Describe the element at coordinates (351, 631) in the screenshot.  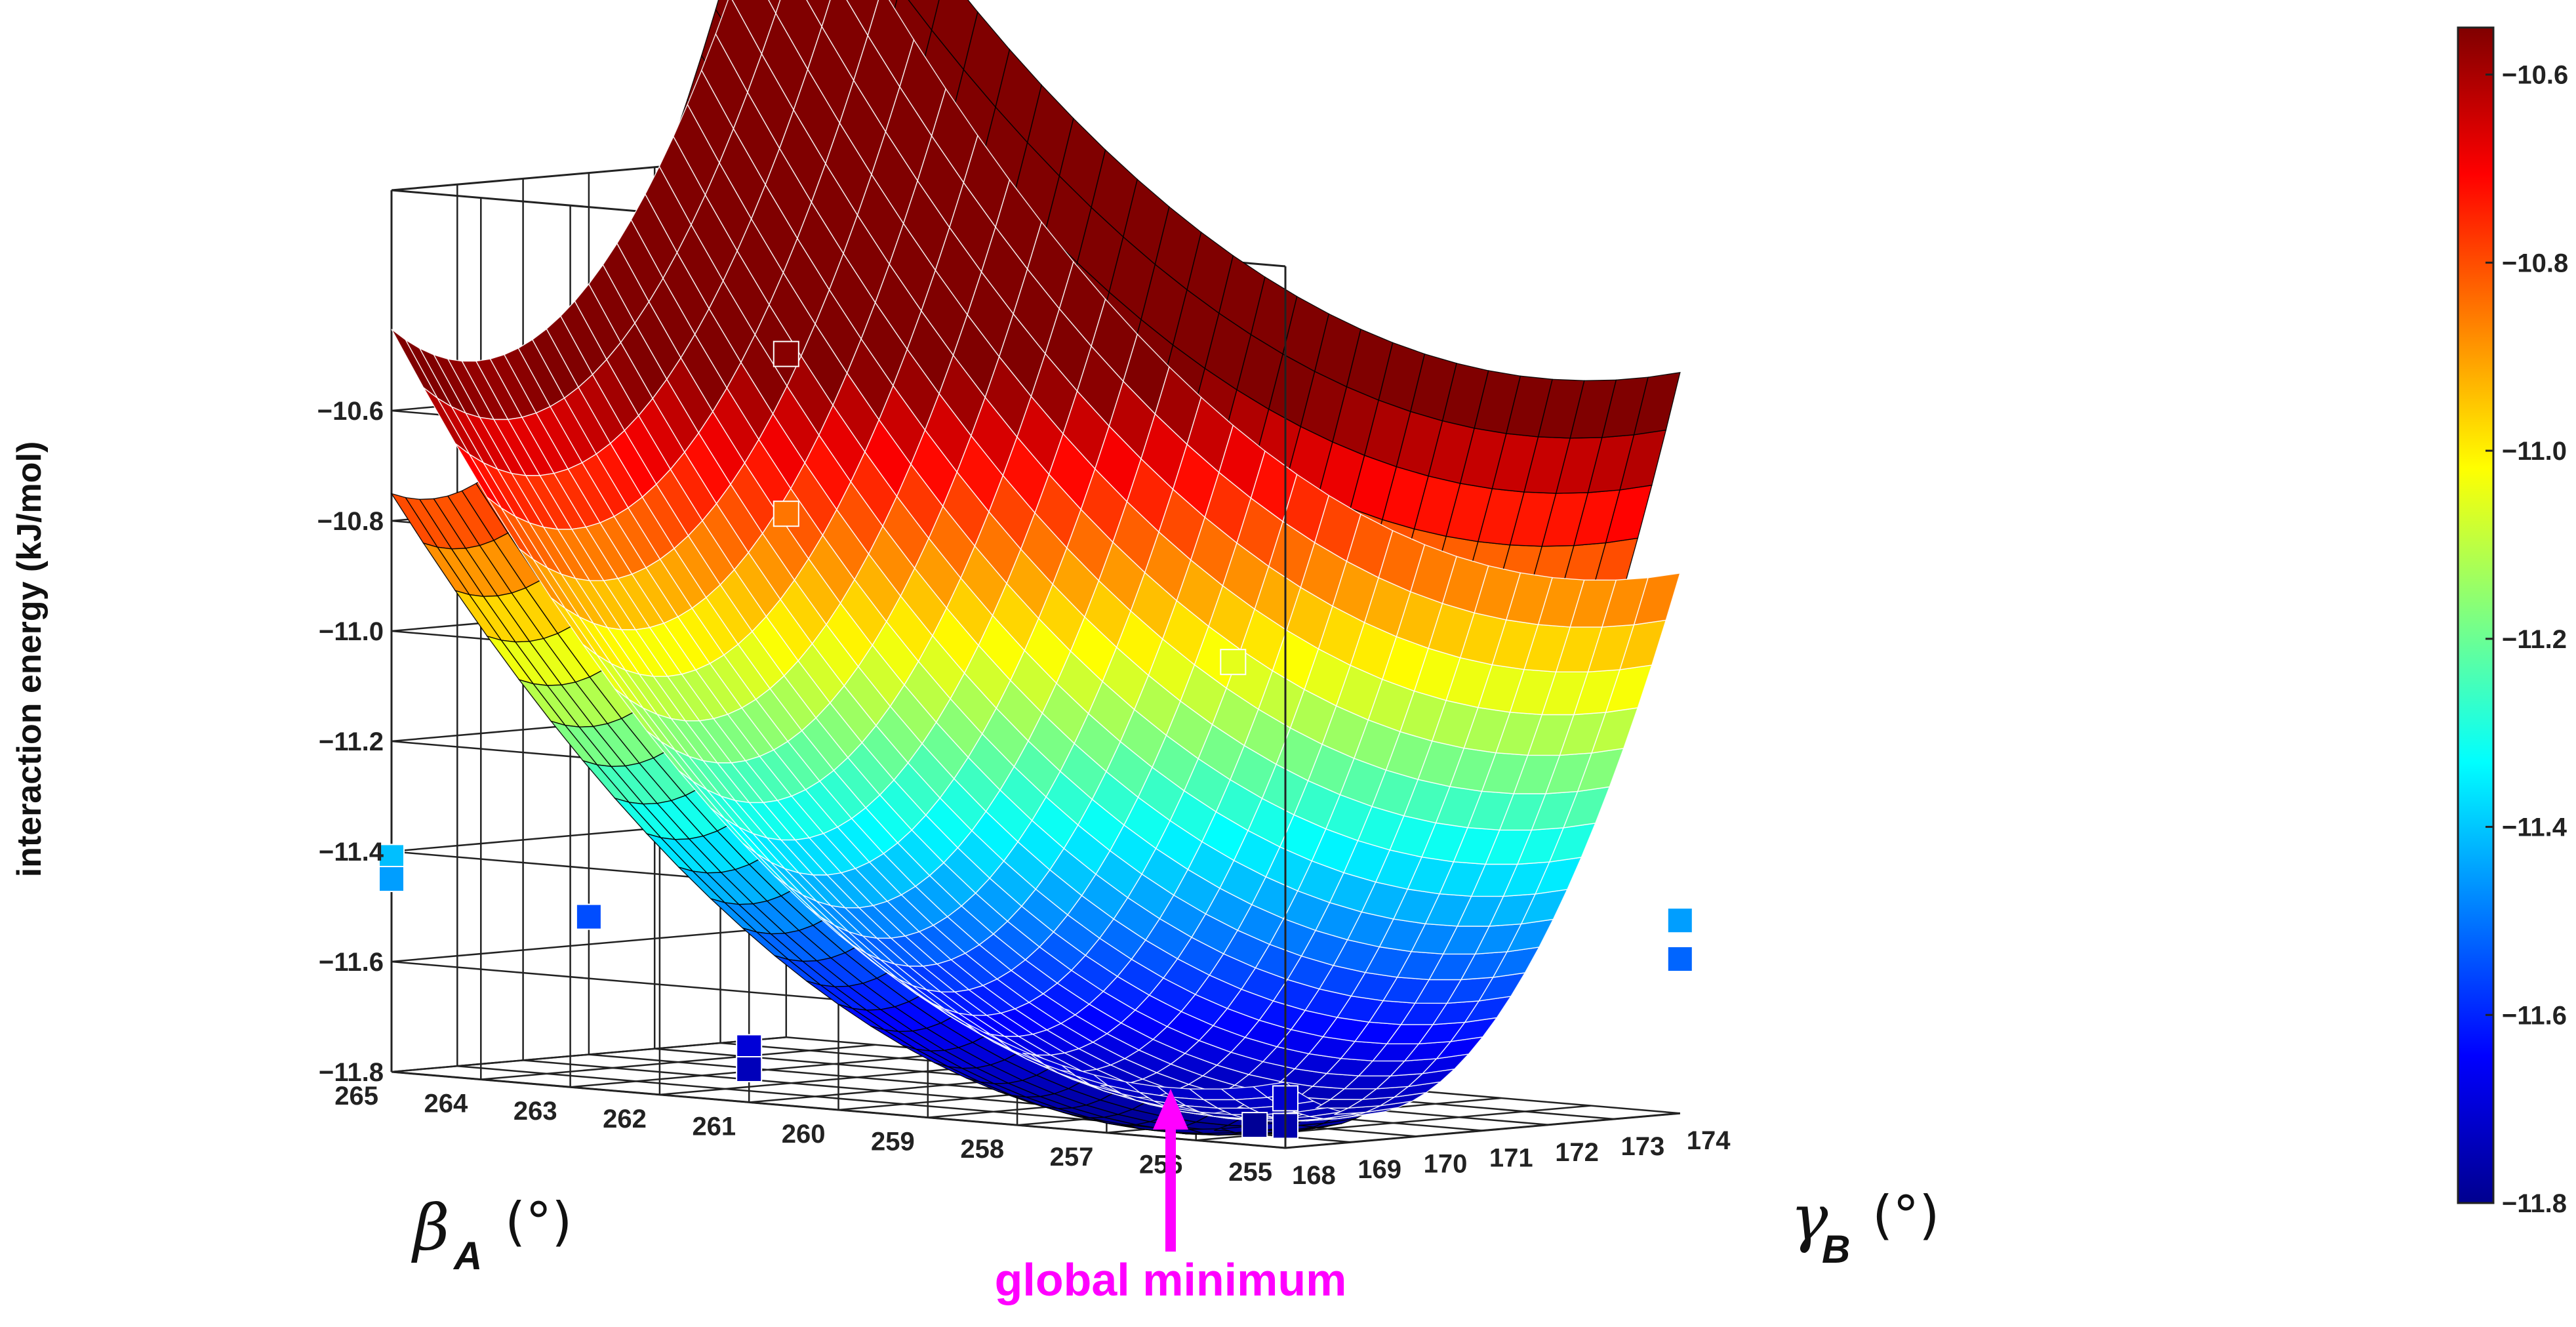
I see `z-tick-label: −11.0` at that location.